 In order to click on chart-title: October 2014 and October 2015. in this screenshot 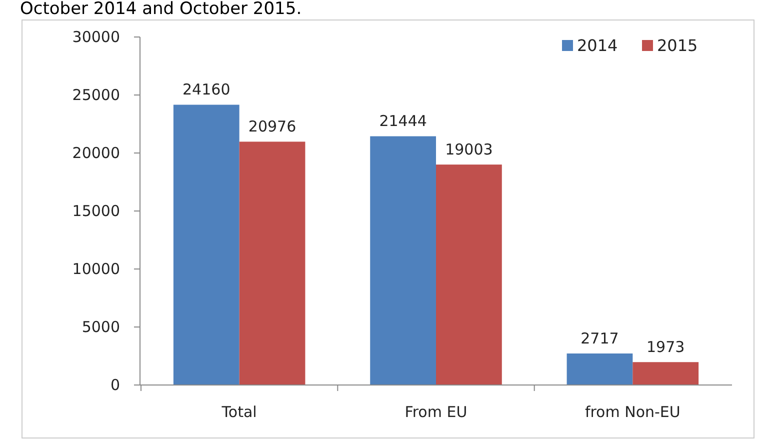, I will do `click(161, 9)`.